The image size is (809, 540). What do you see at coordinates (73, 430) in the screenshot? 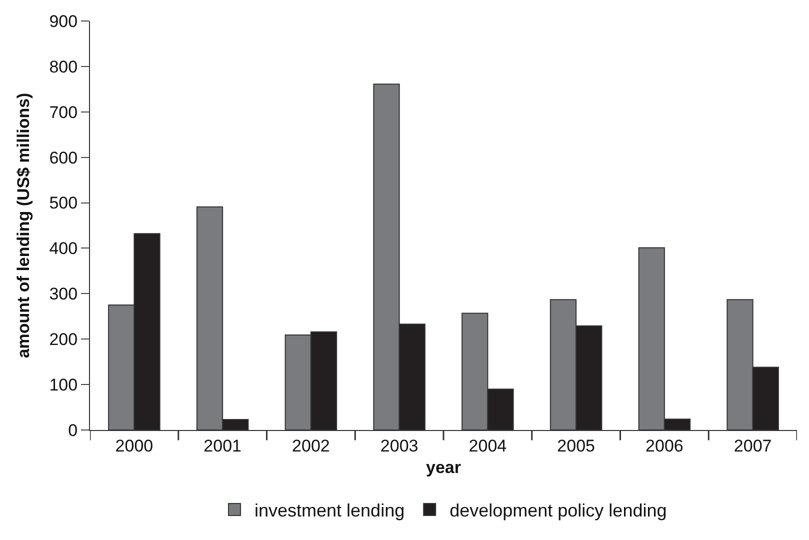
I see `y-tick-label: 0` at bounding box center [73, 430].